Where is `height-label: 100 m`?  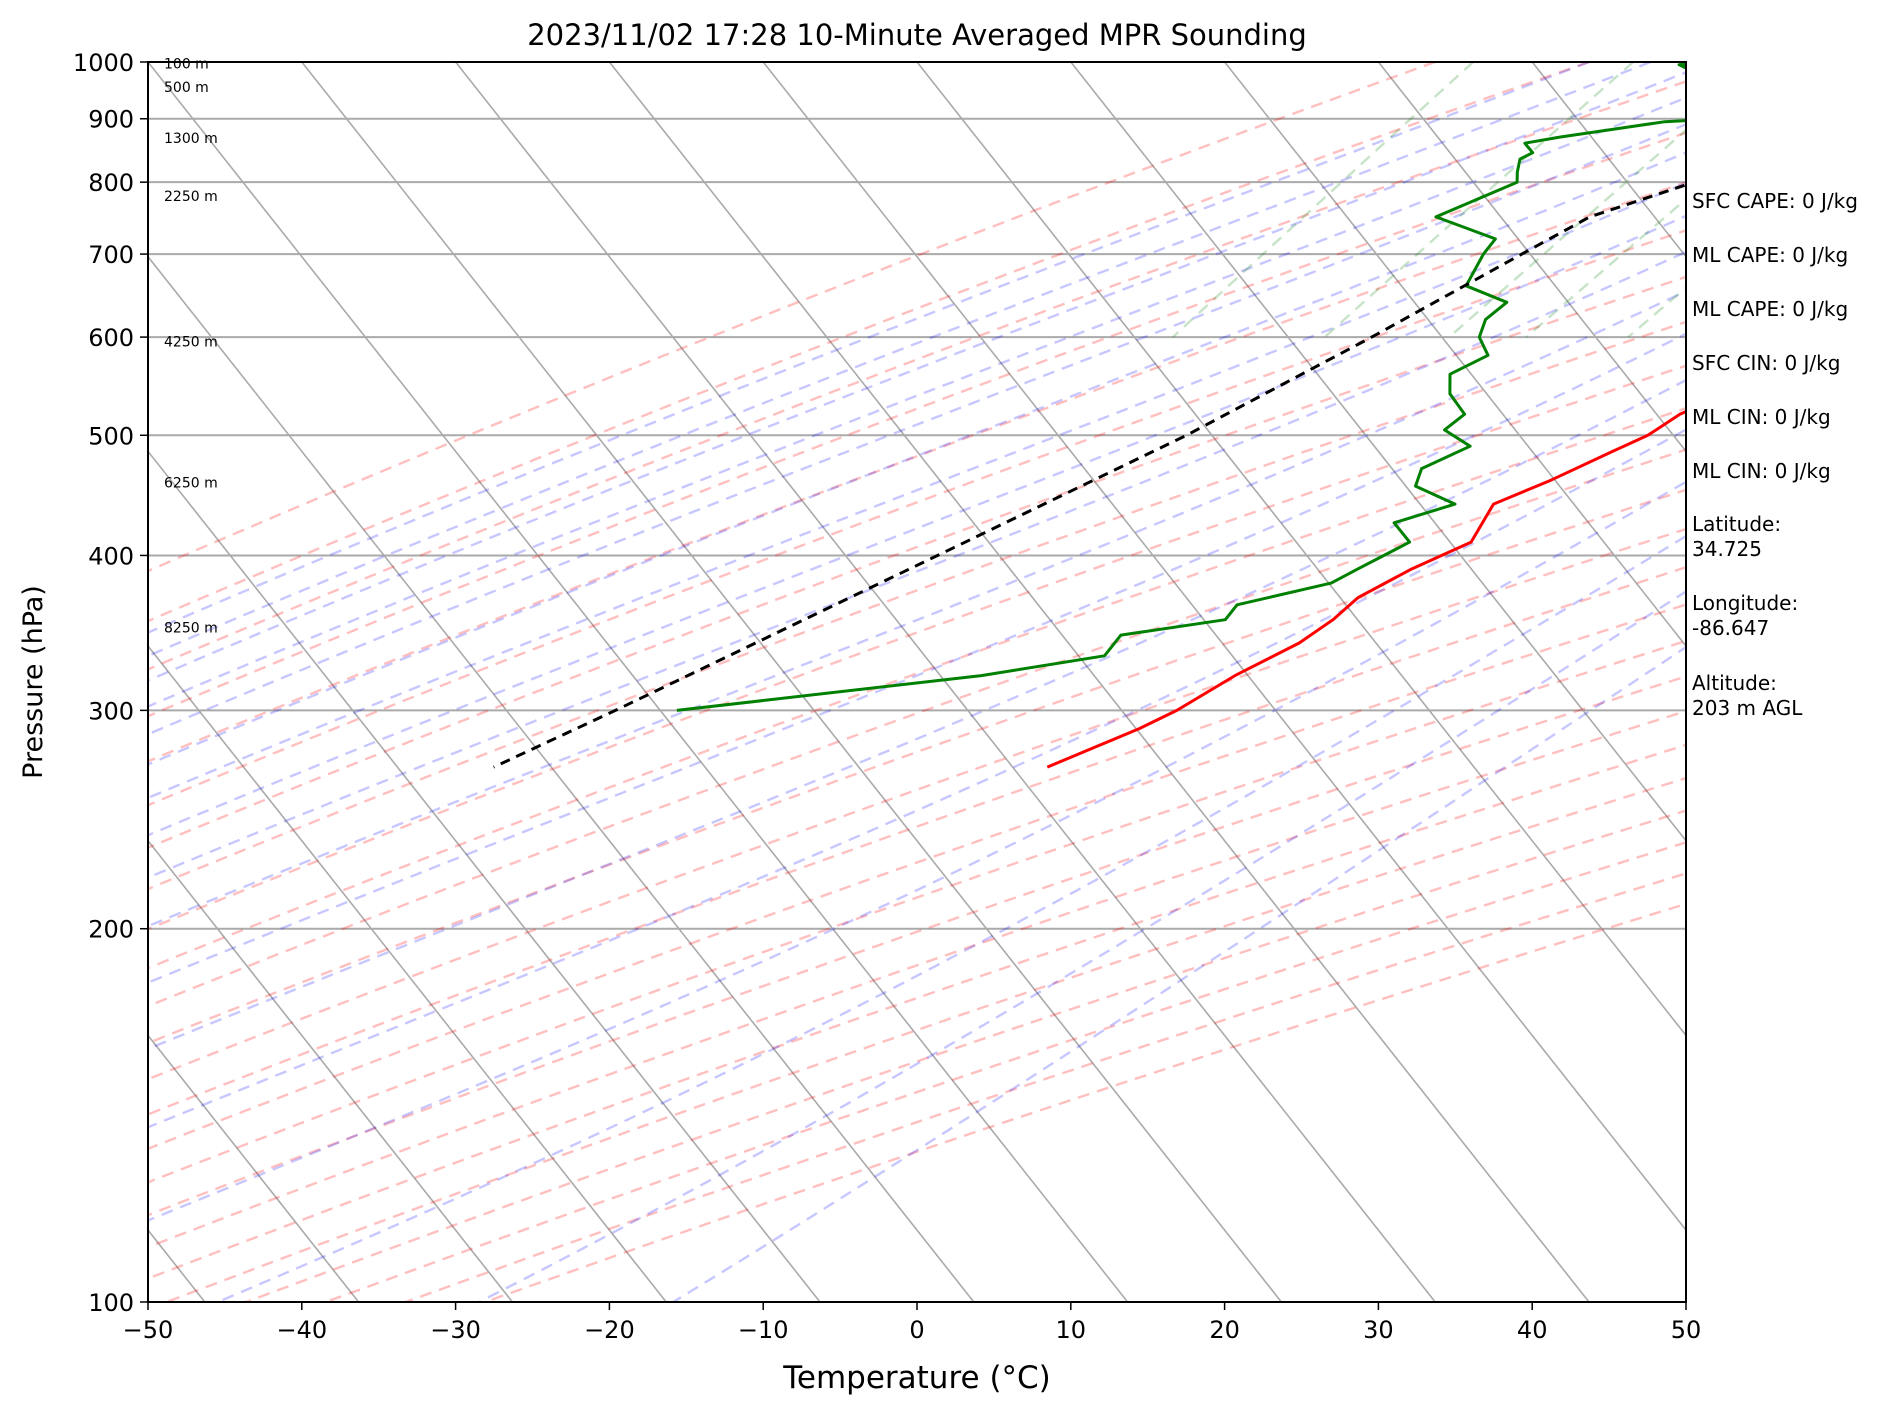 height-label: 100 m is located at coordinates (186, 65).